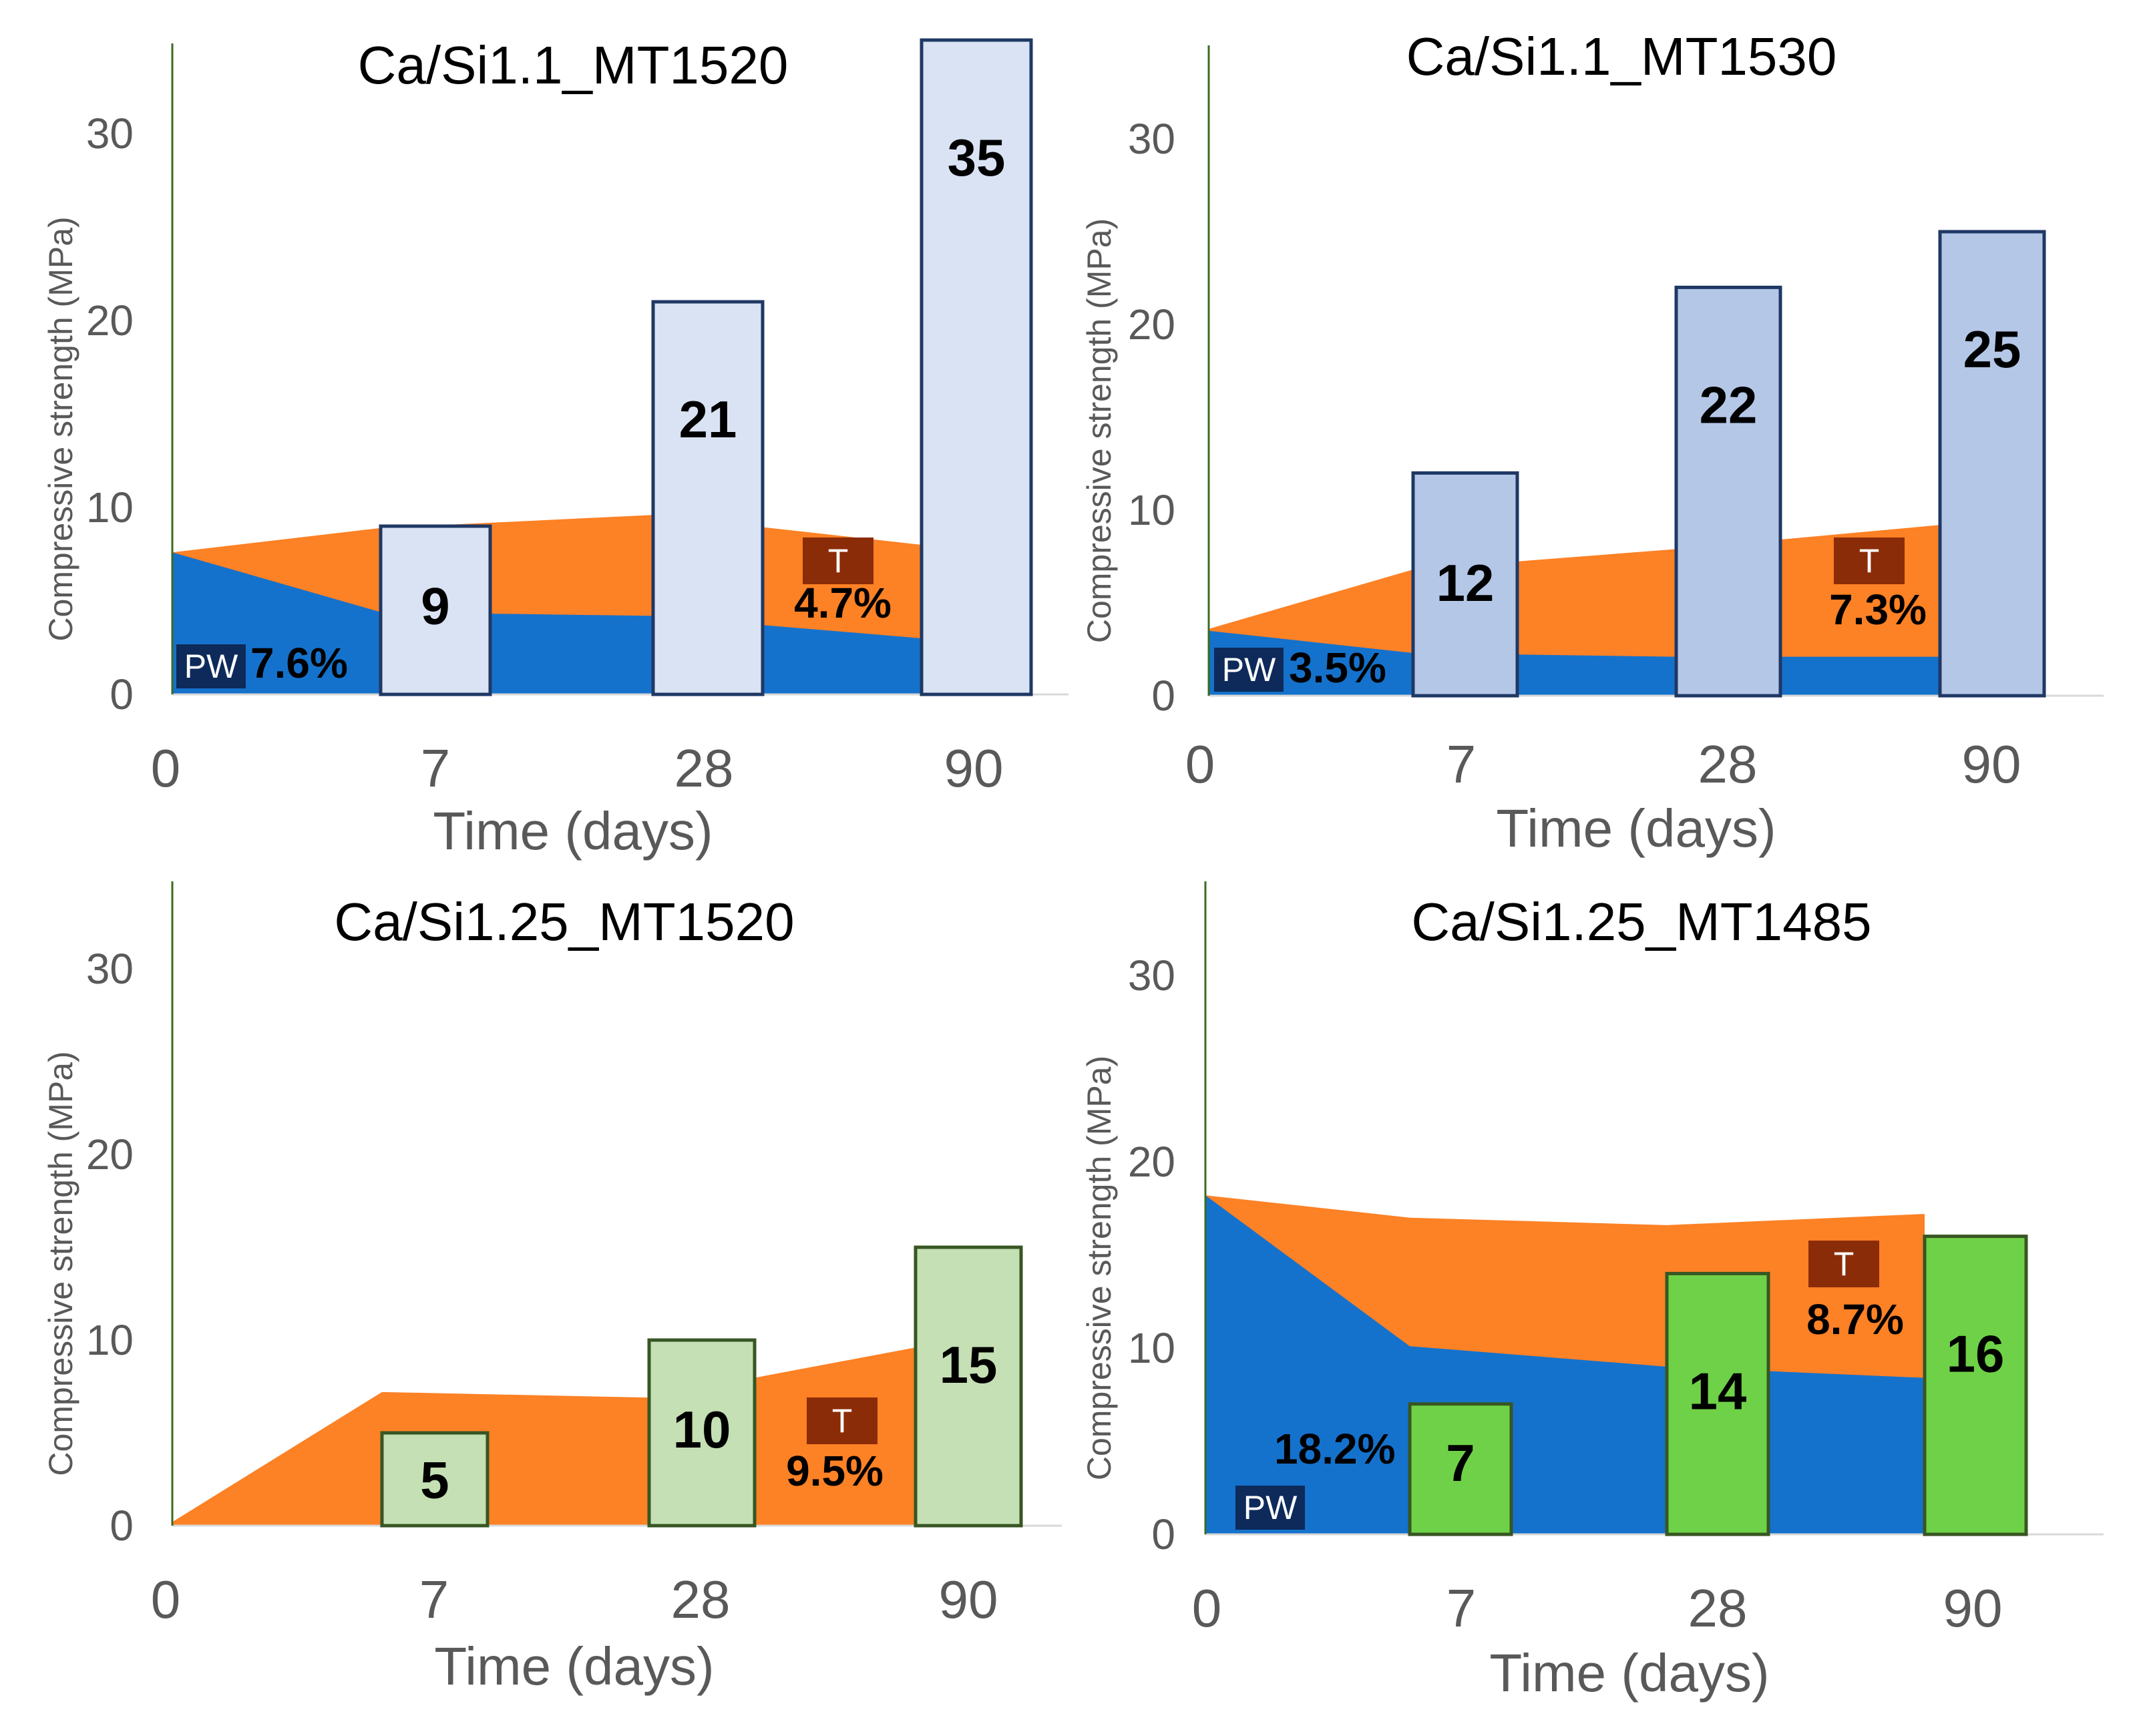  I want to click on pw-value-label: 7.6%, so click(299, 663).